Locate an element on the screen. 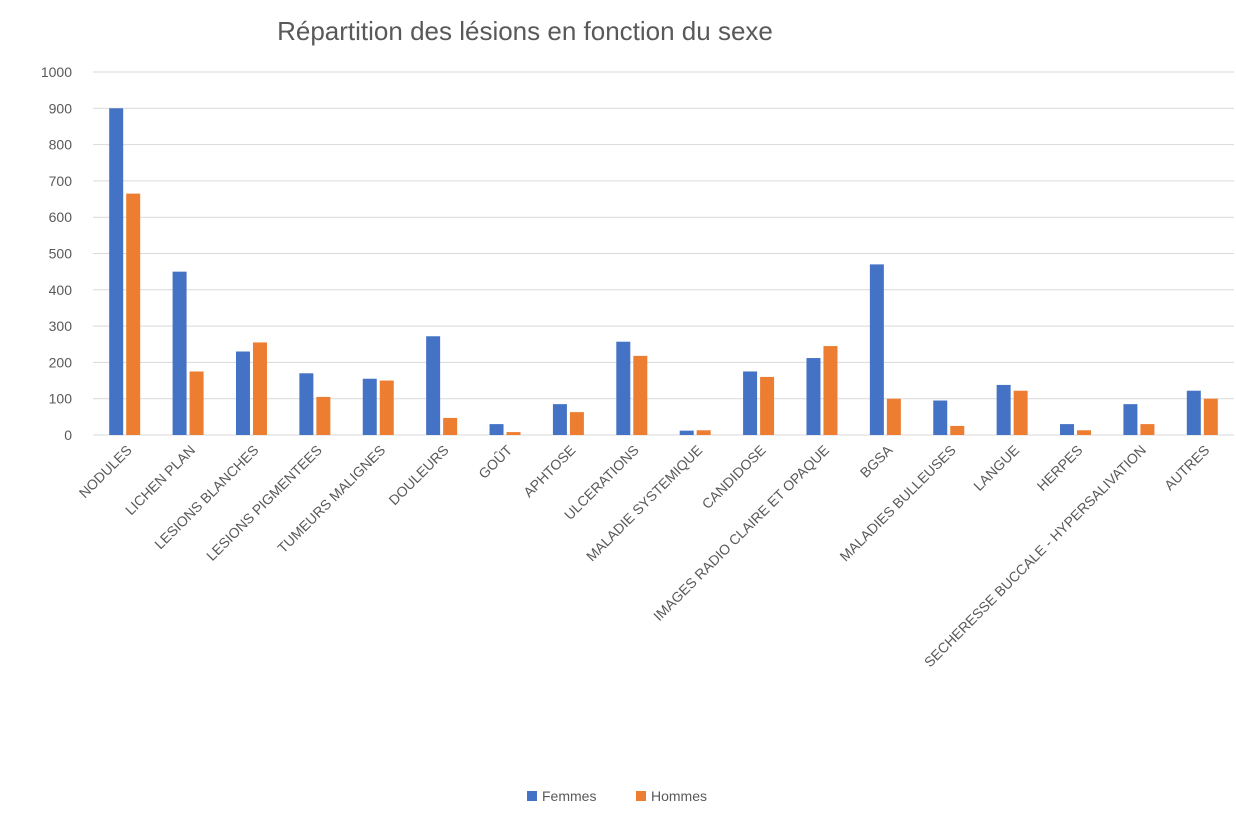 The image size is (1236, 829). x-tick-label: BGSA is located at coordinates (876, 460).